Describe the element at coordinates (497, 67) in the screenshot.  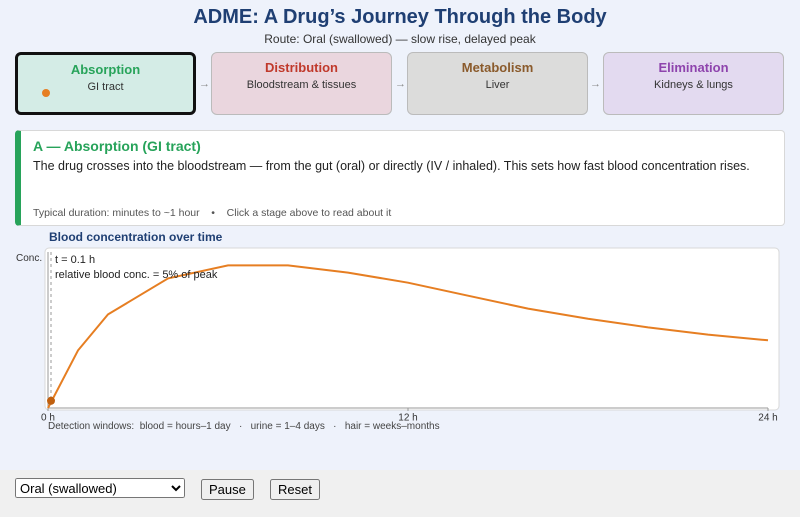
I see `stage-name: Metabolism` at that location.